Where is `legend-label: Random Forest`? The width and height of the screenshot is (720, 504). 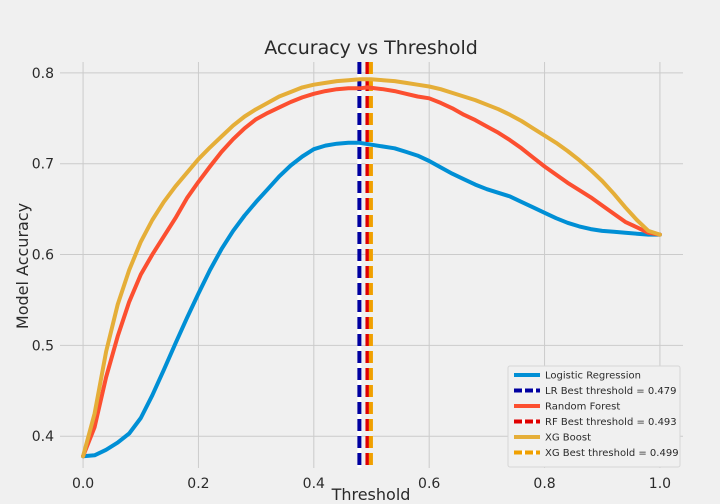 legend-label: Random Forest is located at coordinates (582, 407).